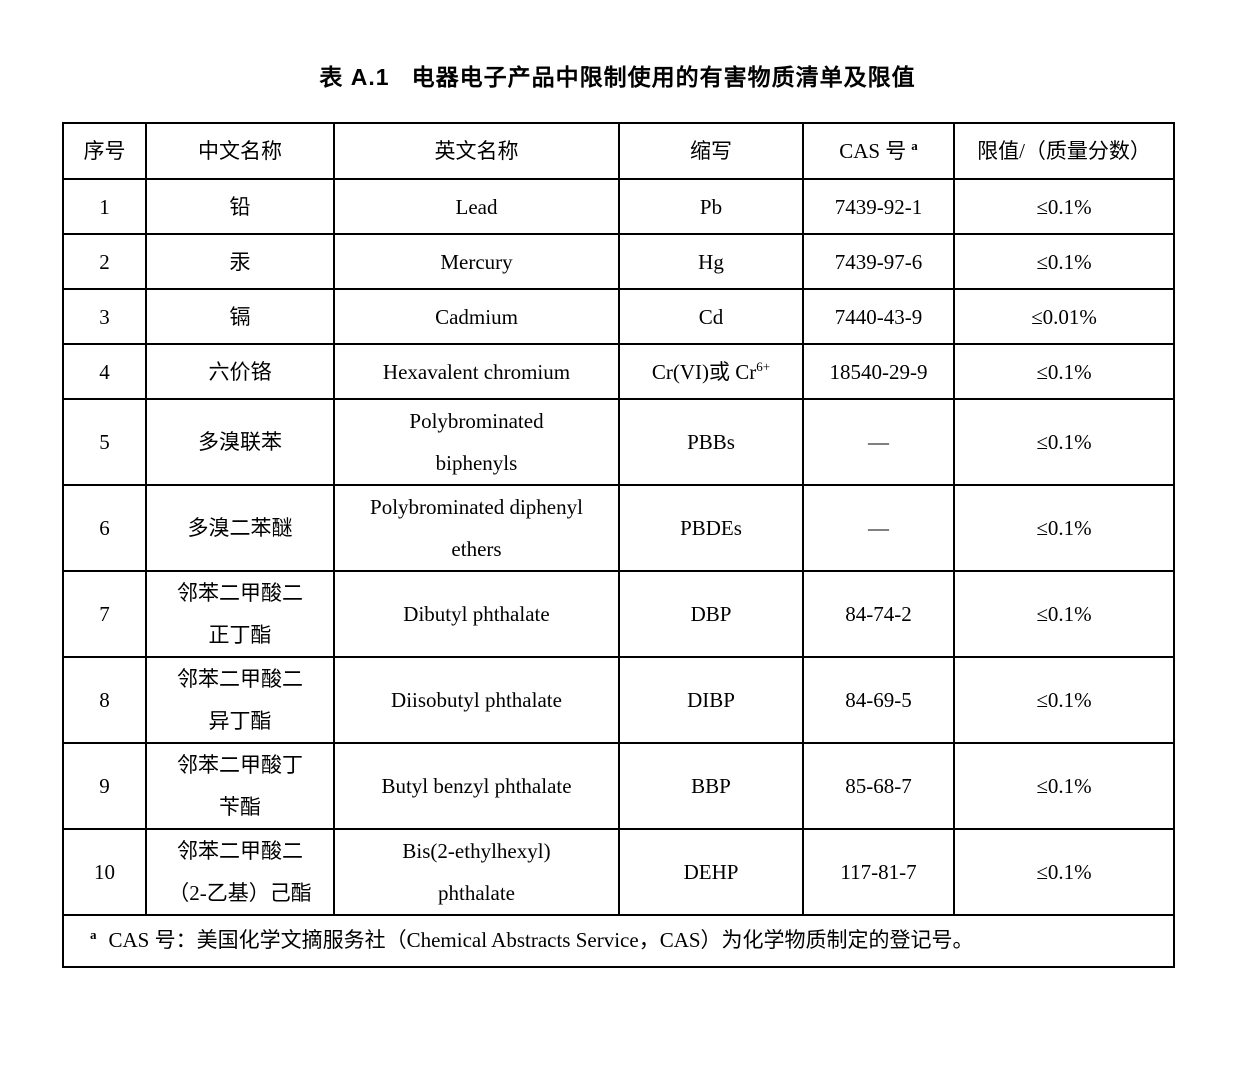 Image resolution: width=1235 pixels, height=1072 pixels. I want to click on cell-chinese-name: 邻苯二甲酸二 正丁酯, so click(240, 614).